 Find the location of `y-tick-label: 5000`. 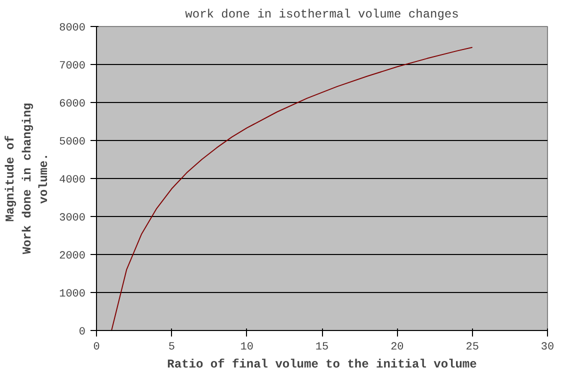

y-tick-label: 5000 is located at coordinates (72, 142).